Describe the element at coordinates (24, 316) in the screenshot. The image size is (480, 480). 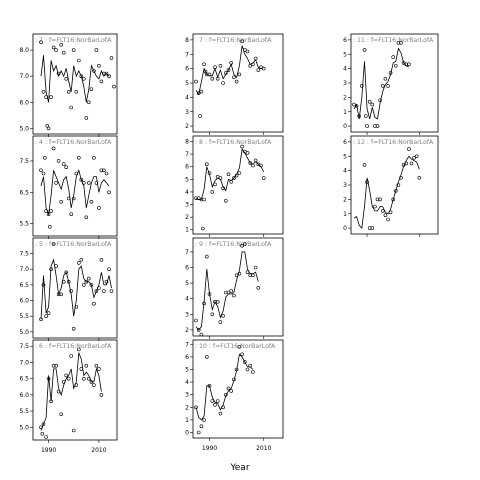
I see `y-tick-label: 5.5` at that location.